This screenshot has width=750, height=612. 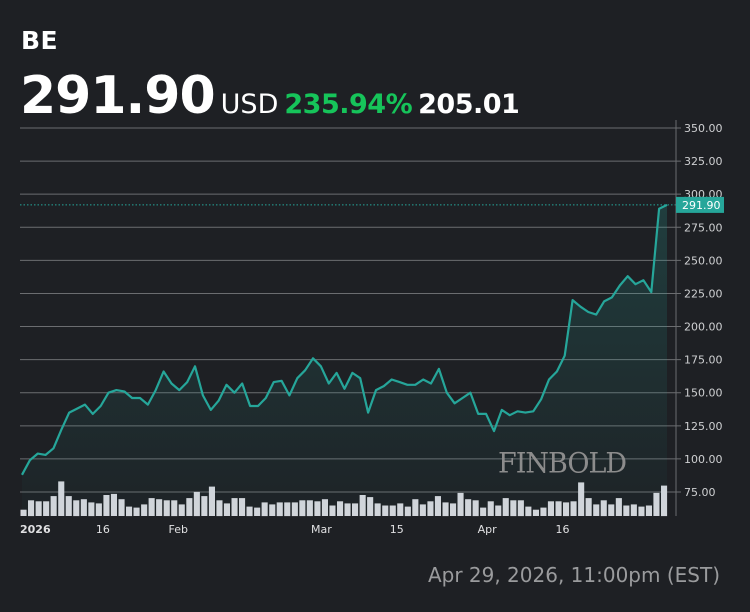 I want to click on x-tick-label: Mar, so click(x=321, y=529).